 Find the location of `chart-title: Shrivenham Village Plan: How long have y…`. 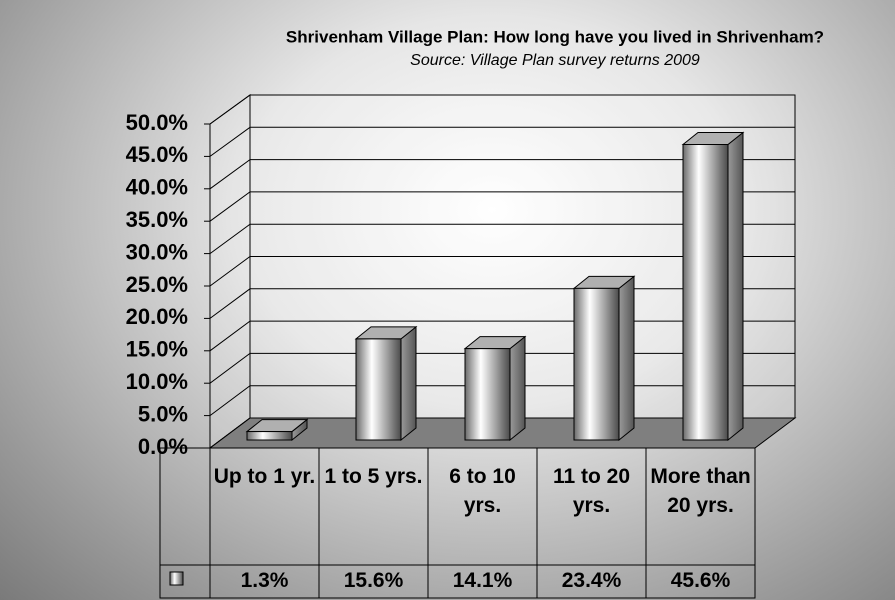

chart-title: Shrivenham Village Plan: How long have y… is located at coordinates (555, 36).